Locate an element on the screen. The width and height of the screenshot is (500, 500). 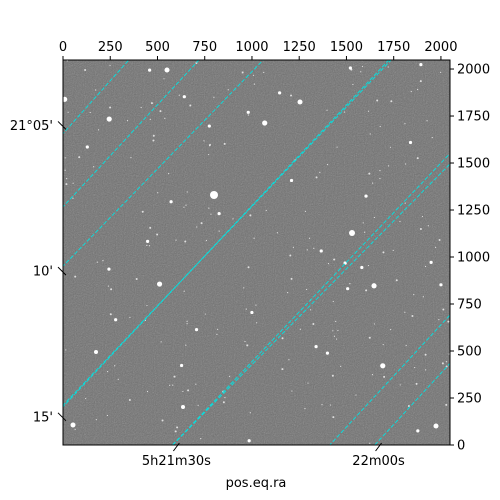
x-tick-label: 500 is located at coordinates (157, 47).